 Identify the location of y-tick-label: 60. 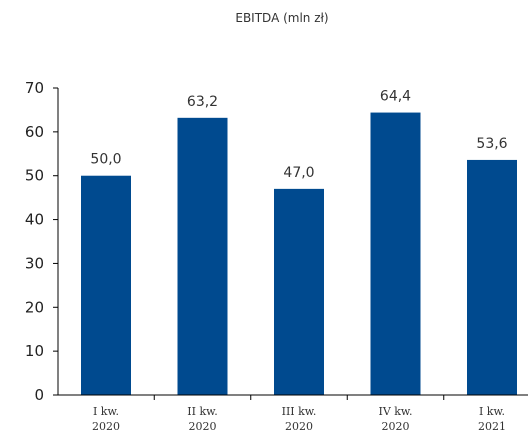
(34, 132).